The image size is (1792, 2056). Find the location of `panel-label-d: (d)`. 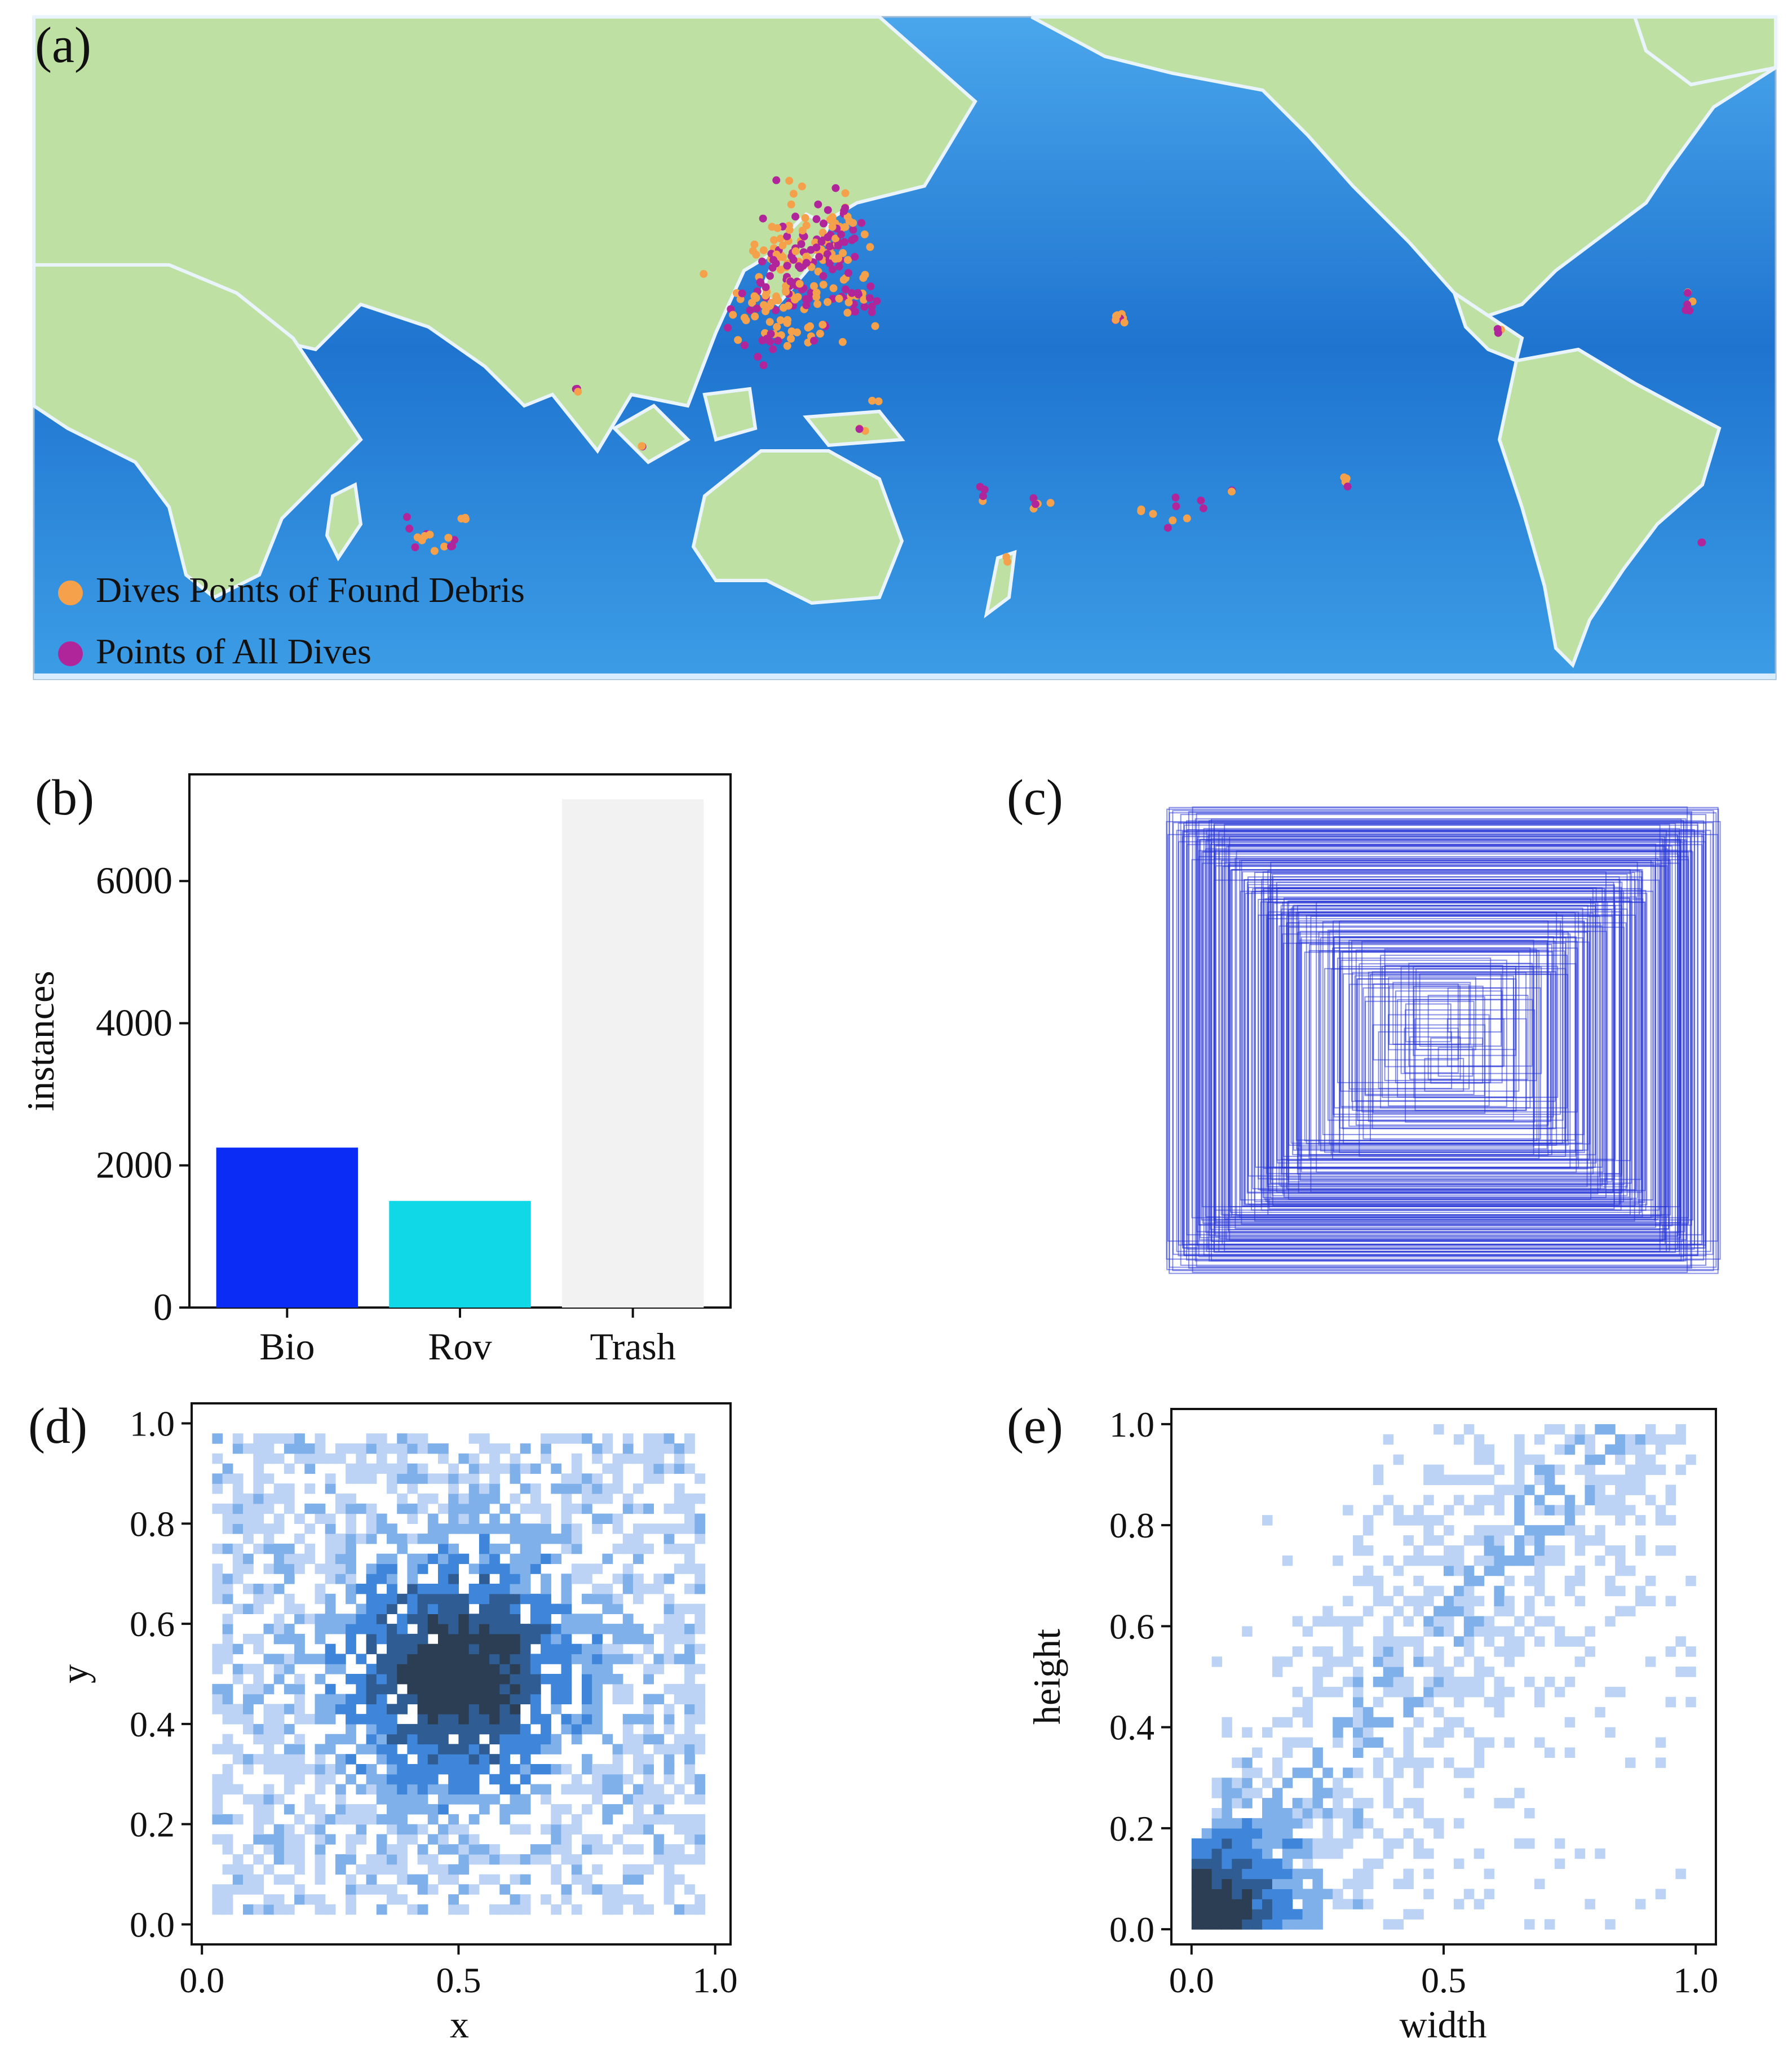

panel-label-d: (d) is located at coordinates (57, 1426).